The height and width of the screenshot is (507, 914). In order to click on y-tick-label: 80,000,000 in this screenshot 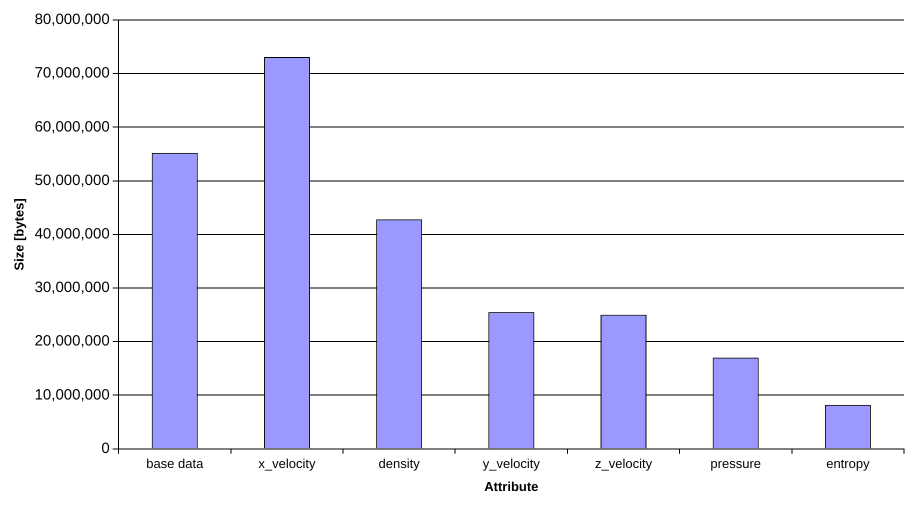, I will do `click(72, 19)`.